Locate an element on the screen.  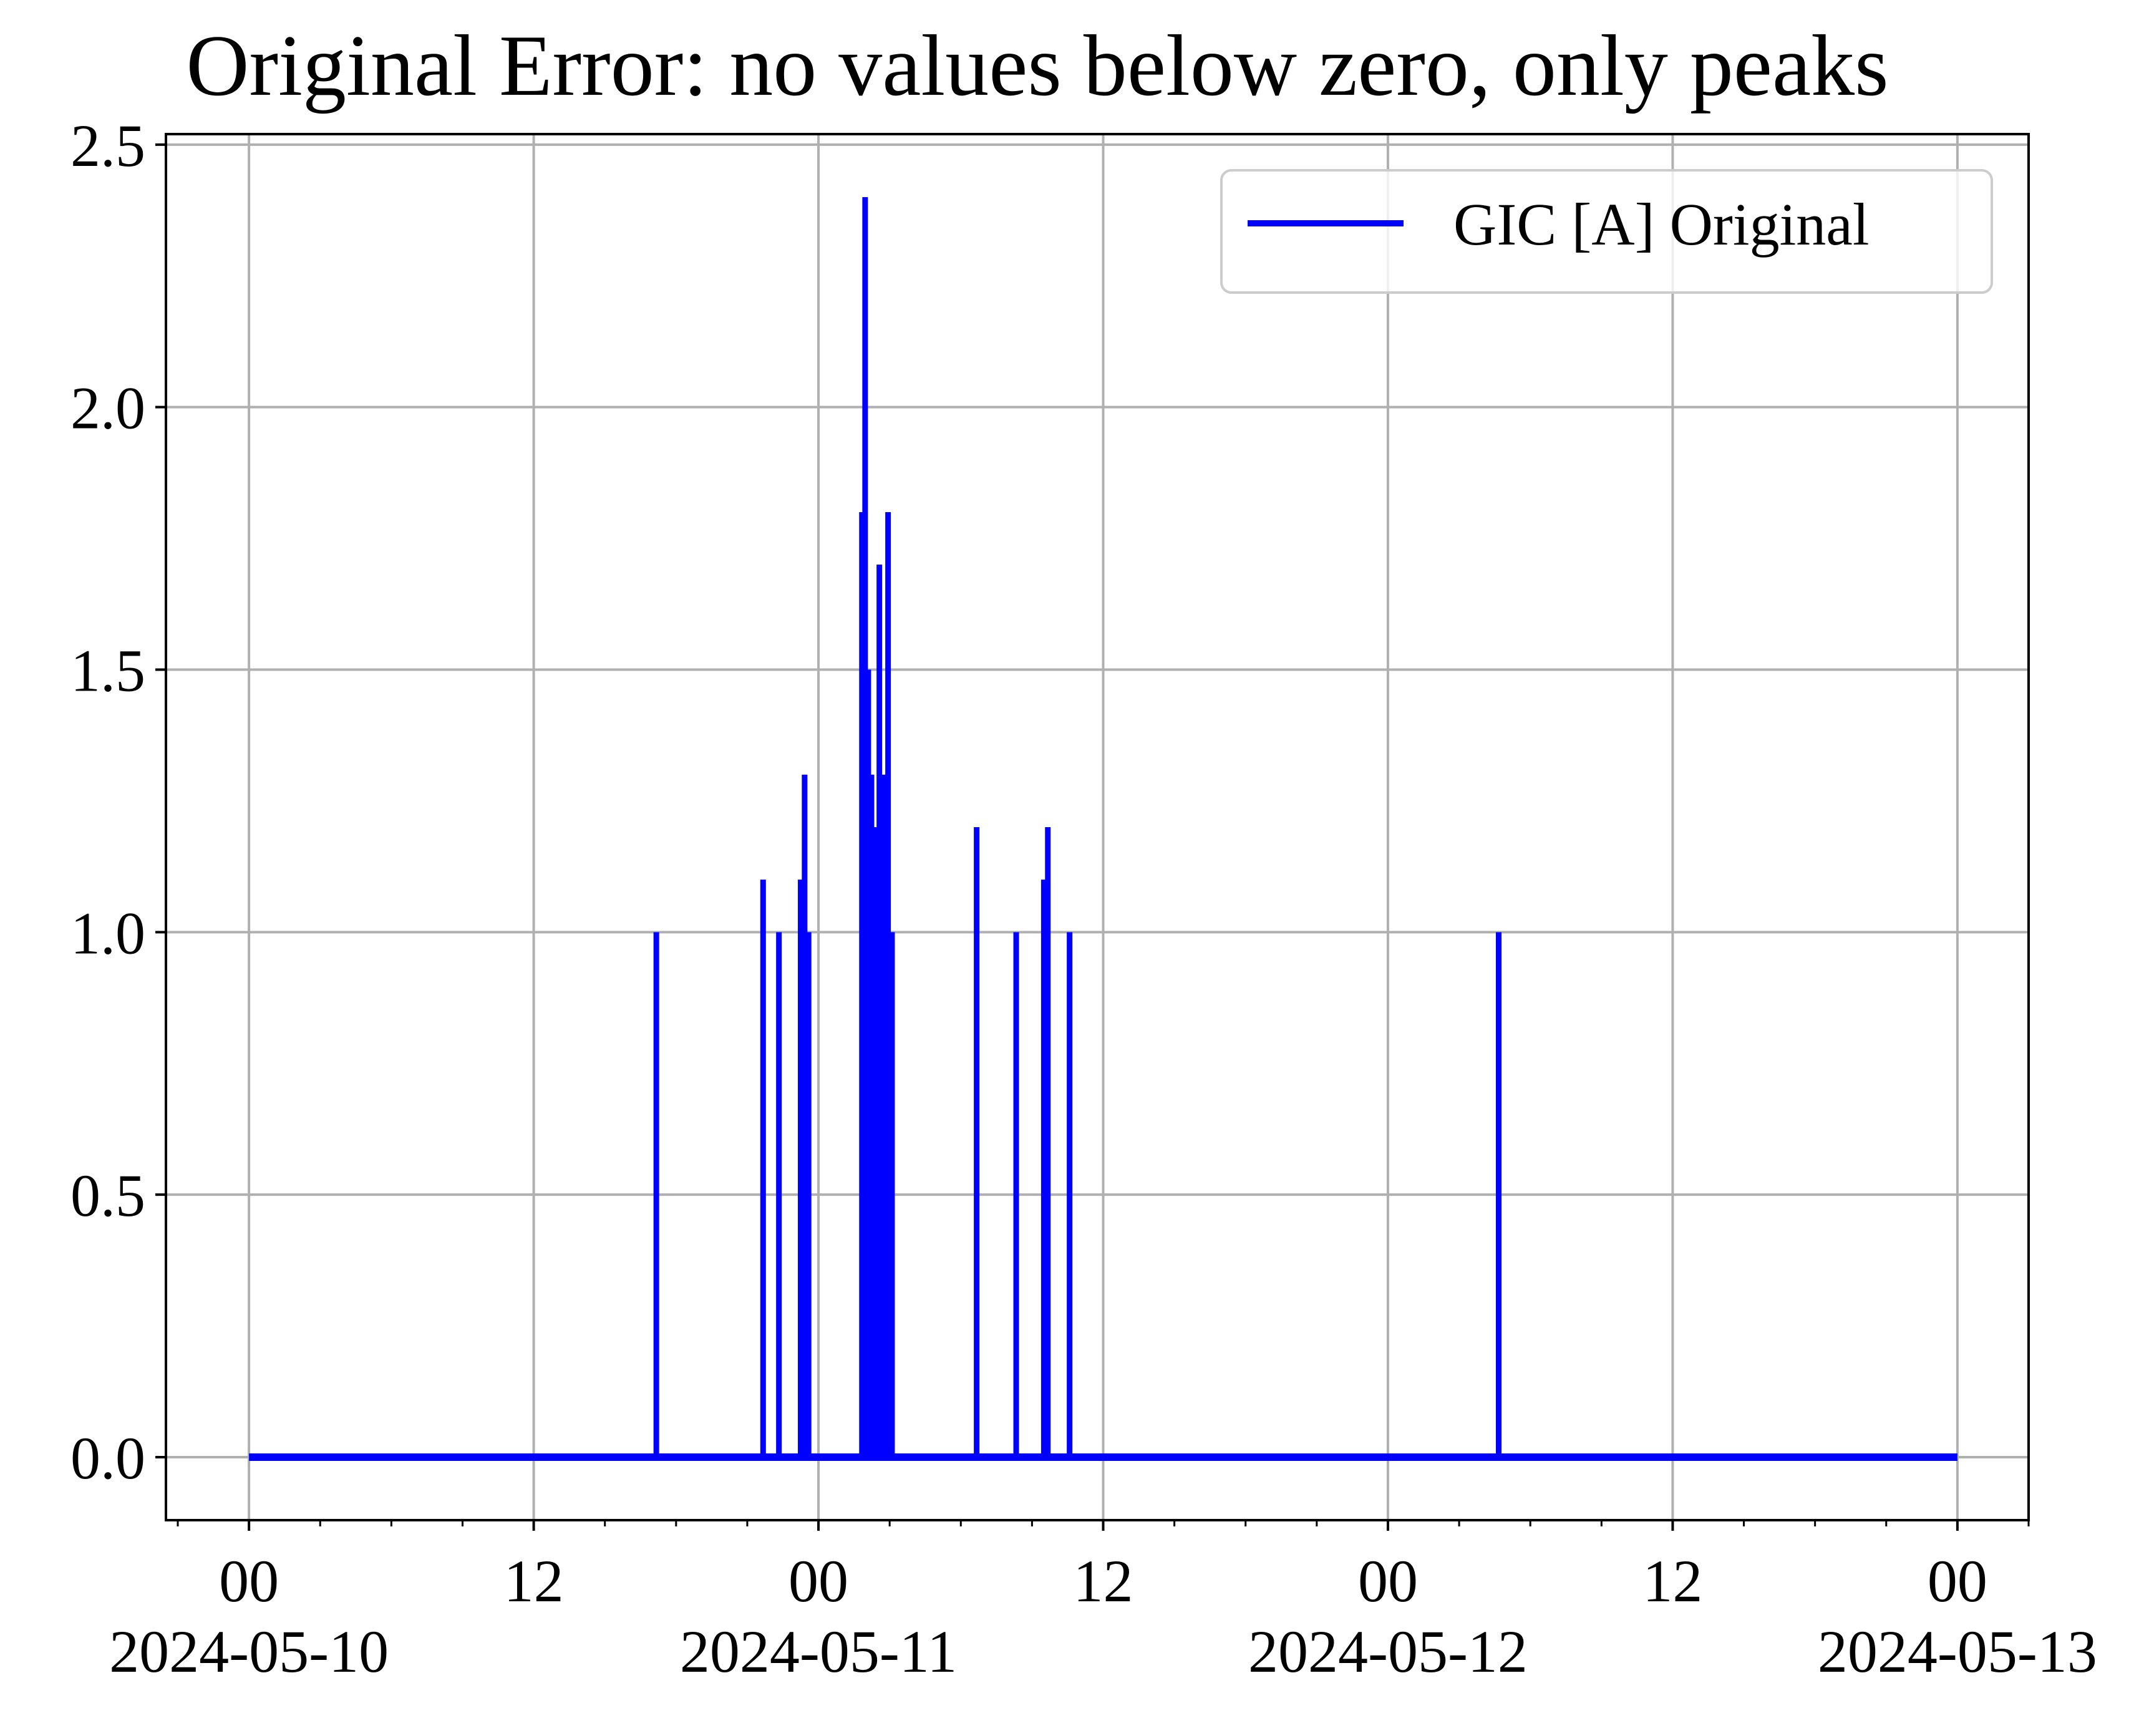
x-tick-date-label: 2024-05-13 is located at coordinates (1957, 1651).